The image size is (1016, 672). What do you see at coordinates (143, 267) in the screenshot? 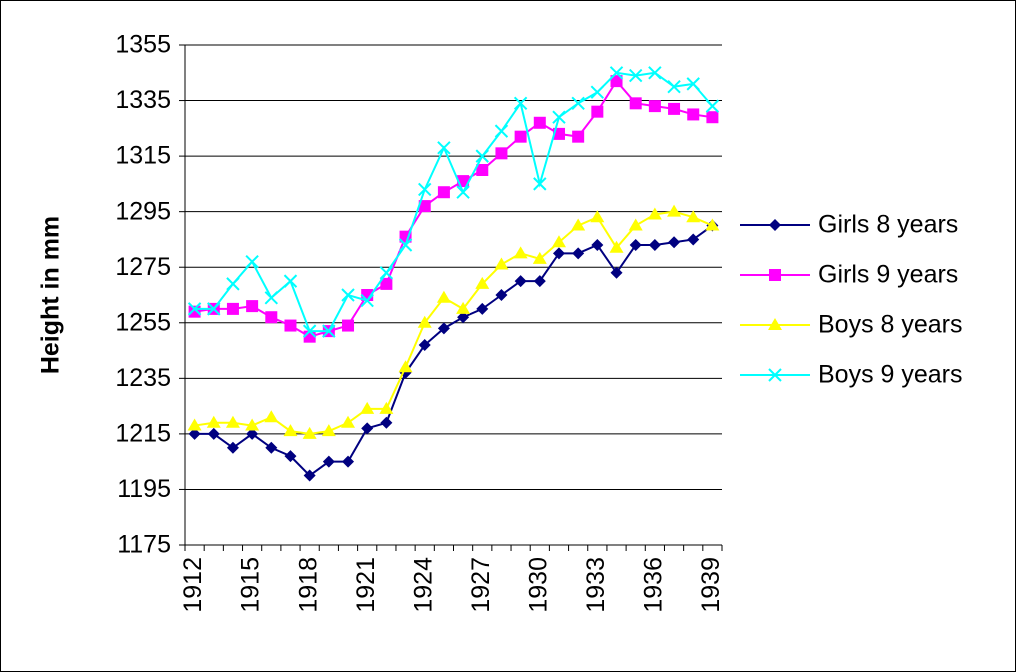
I see `y-tick-label: 1275` at bounding box center [143, 267].